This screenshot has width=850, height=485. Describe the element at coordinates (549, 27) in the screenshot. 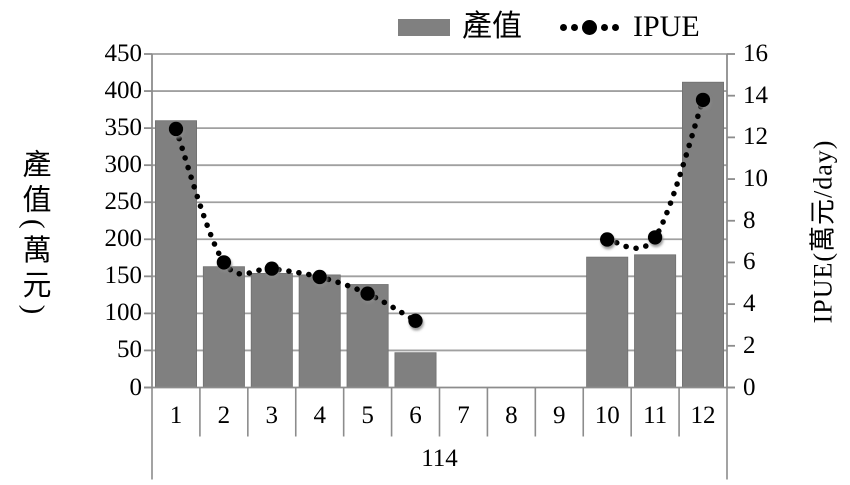

I see `legend: 產值 IPUE` at that location.